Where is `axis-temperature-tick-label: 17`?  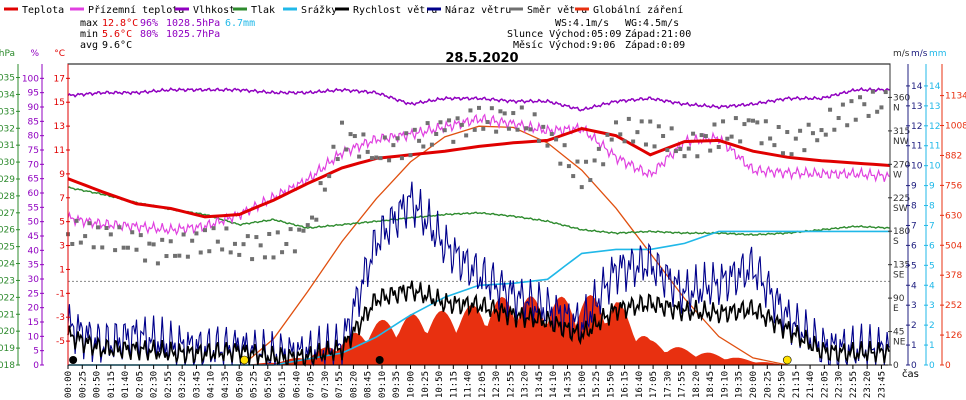 axis-temperature-tick-label: 17 is located at coordinates (59, 79).